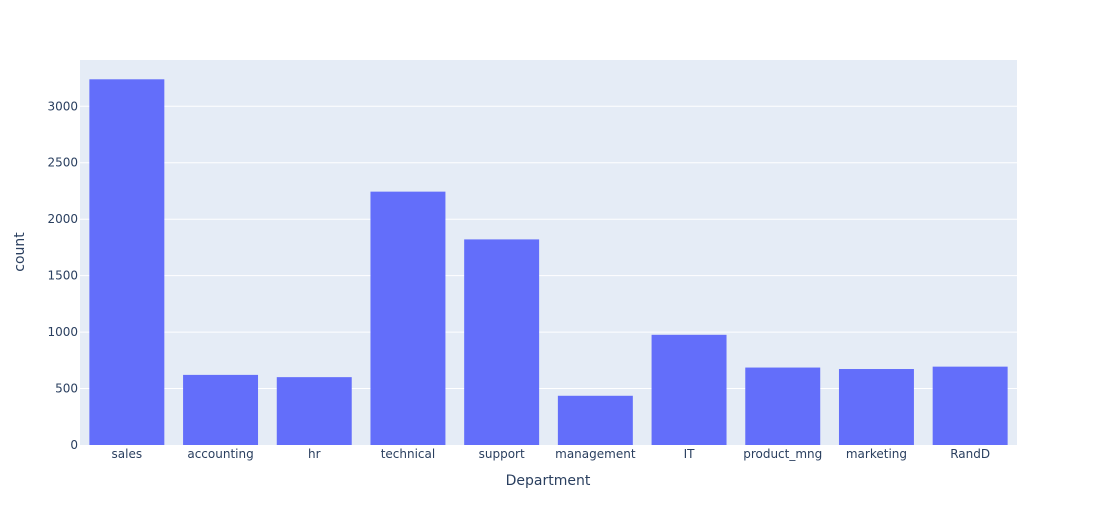 This screenshot has height=529, width=1095. What do you see at coordinates (876, 407) in the screenshot?
I see `bar-marketing` at bounding box center [876, 407].